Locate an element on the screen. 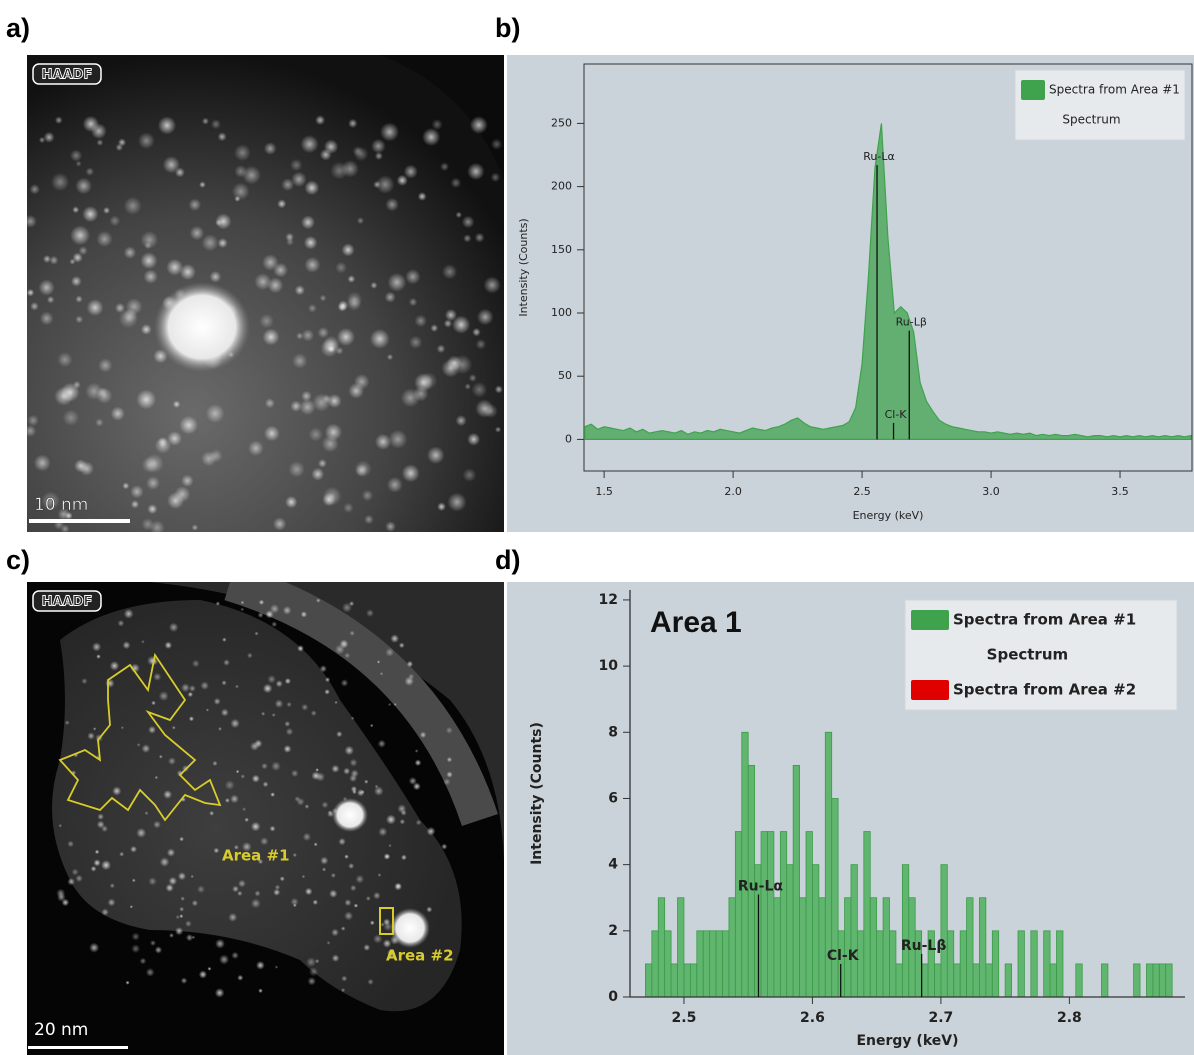 This screenshot has height=1055, width=1194. y-axis-label: Intensity (Counts) is located at coordinates (537, 793).